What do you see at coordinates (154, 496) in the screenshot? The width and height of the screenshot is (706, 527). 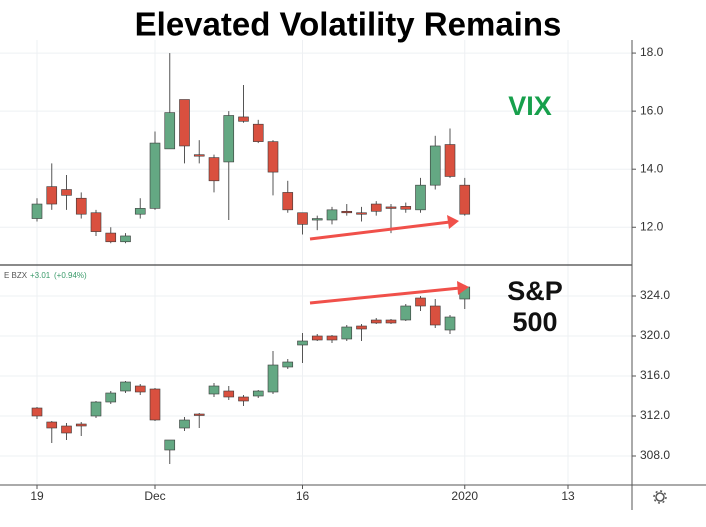 I see `x-tick-label: Dec` at bounding box center [154, 496].